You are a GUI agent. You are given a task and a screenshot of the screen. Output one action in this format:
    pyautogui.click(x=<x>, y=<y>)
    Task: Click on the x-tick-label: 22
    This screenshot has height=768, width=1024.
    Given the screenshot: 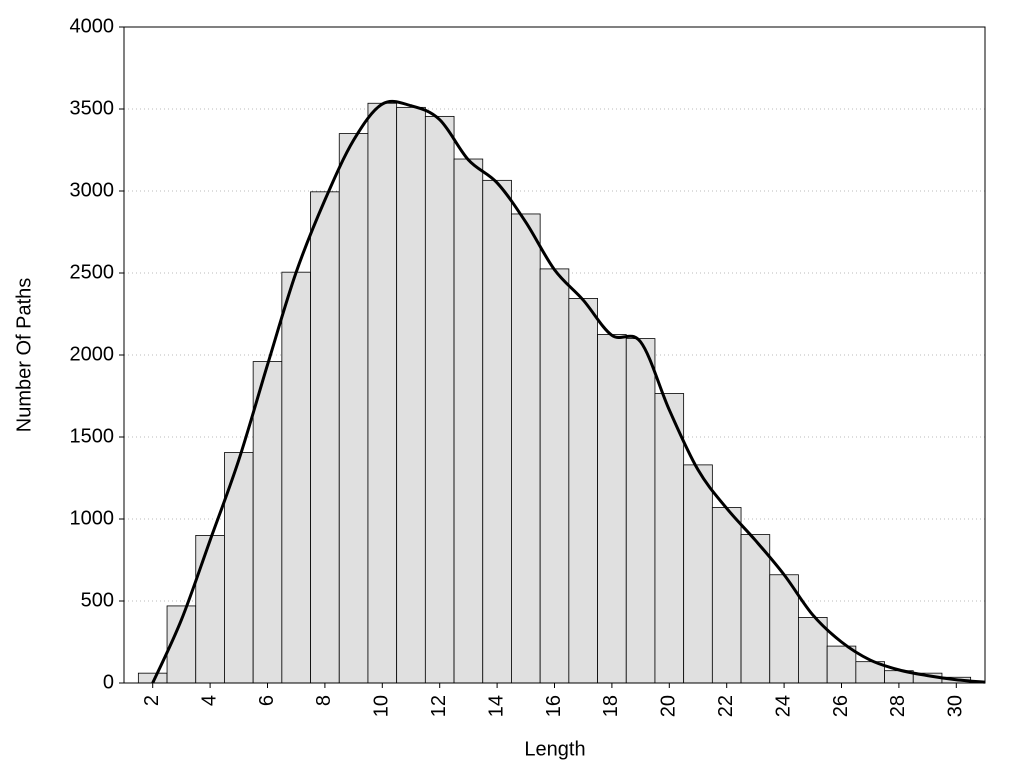 What is the action you would take?
    pyautogui.click(x=726, y=706)
    